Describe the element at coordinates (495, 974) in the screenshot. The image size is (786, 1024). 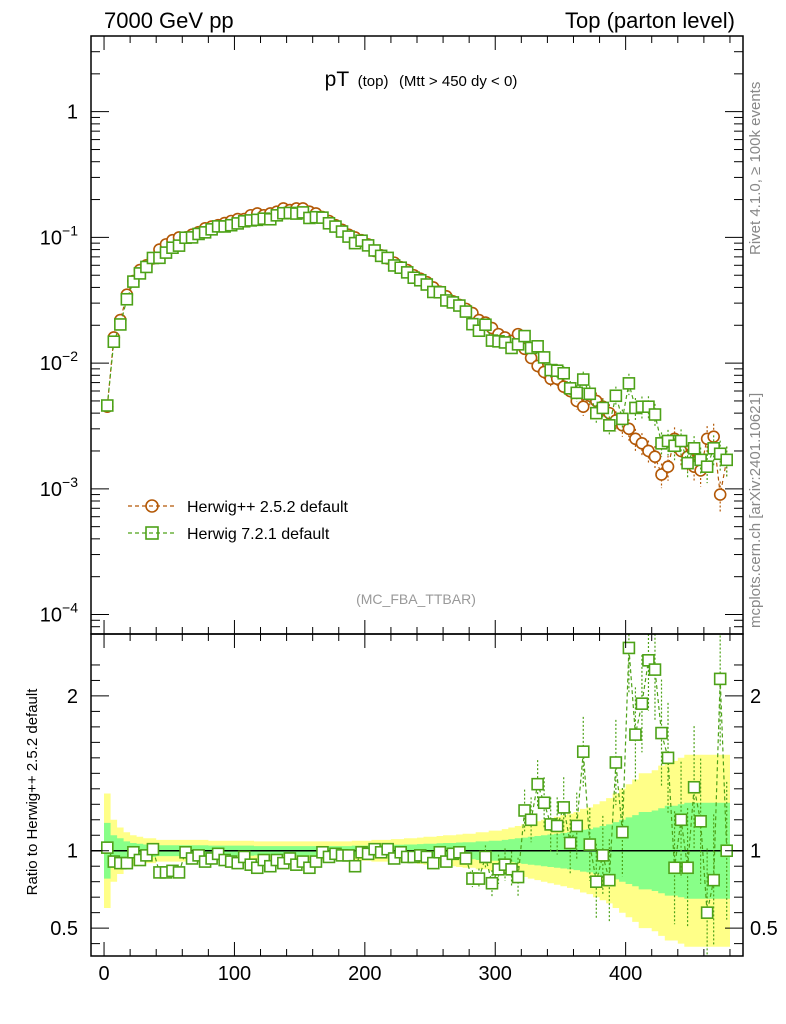
I see `x-tick-label: 300` at that location.